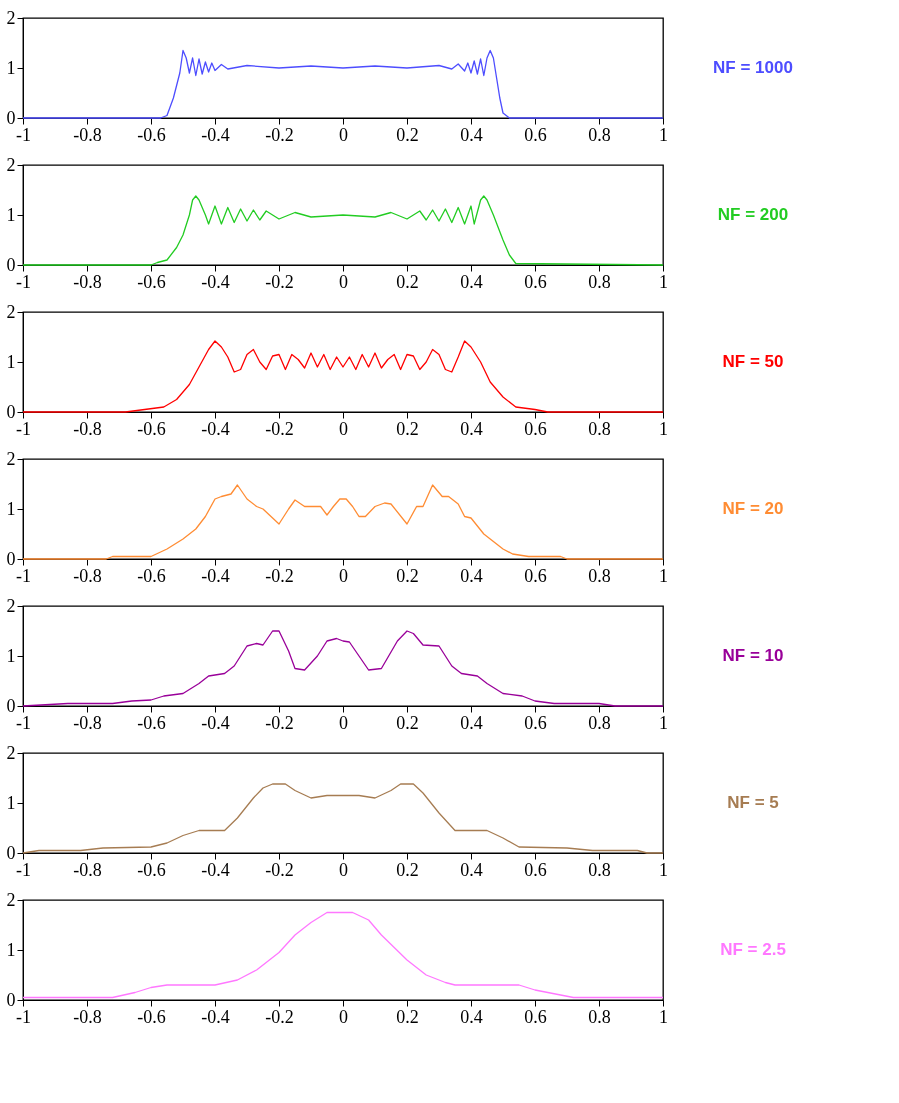 This screenshot has height=1103, width=899. I want to click on text: NF = 5, so click(753, 802).